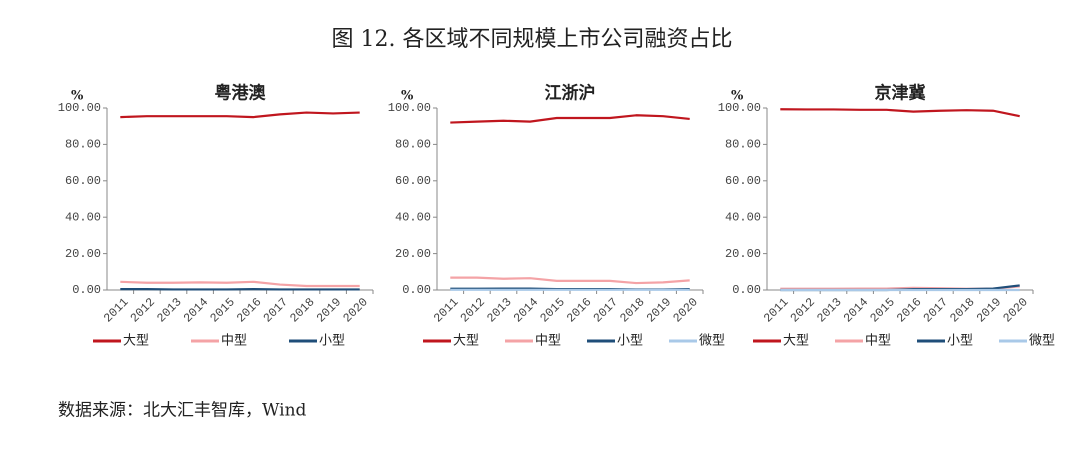  I want to click on source: 数据来源：北大汇丰智库，Wind, so click(182, 411).